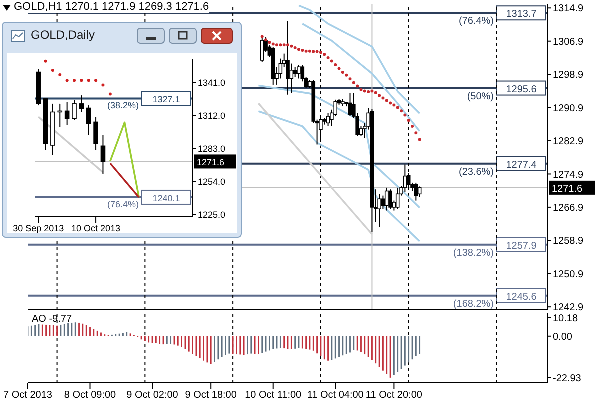 This screenshot has height=400, width=596. What do you see at coordinates (166, 198) in the screenshot?
I see `ref-line-label: 1240.1` at bounding box center [166, 198].